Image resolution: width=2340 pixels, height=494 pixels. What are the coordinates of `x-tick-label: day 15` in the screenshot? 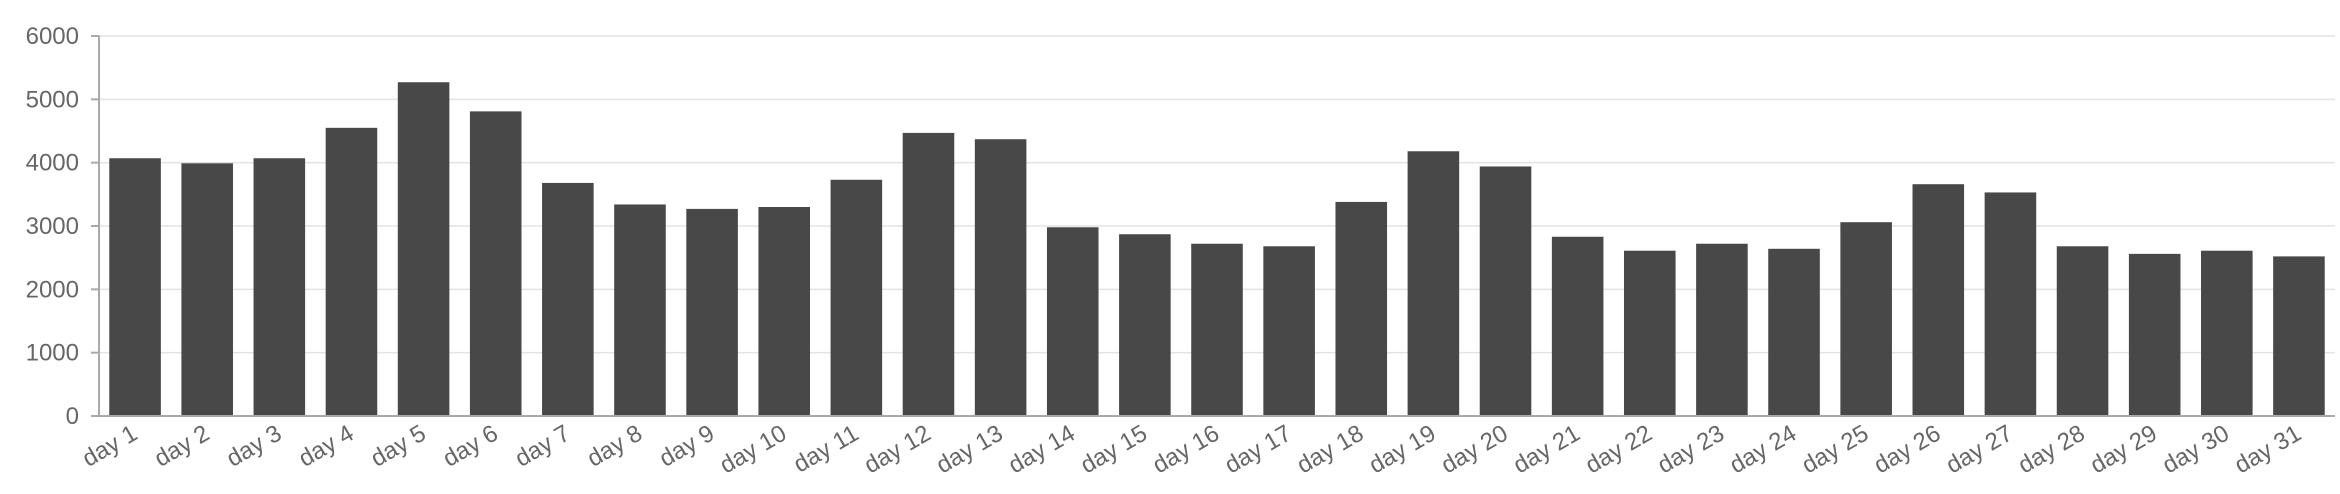 It's located at (1114, 449).